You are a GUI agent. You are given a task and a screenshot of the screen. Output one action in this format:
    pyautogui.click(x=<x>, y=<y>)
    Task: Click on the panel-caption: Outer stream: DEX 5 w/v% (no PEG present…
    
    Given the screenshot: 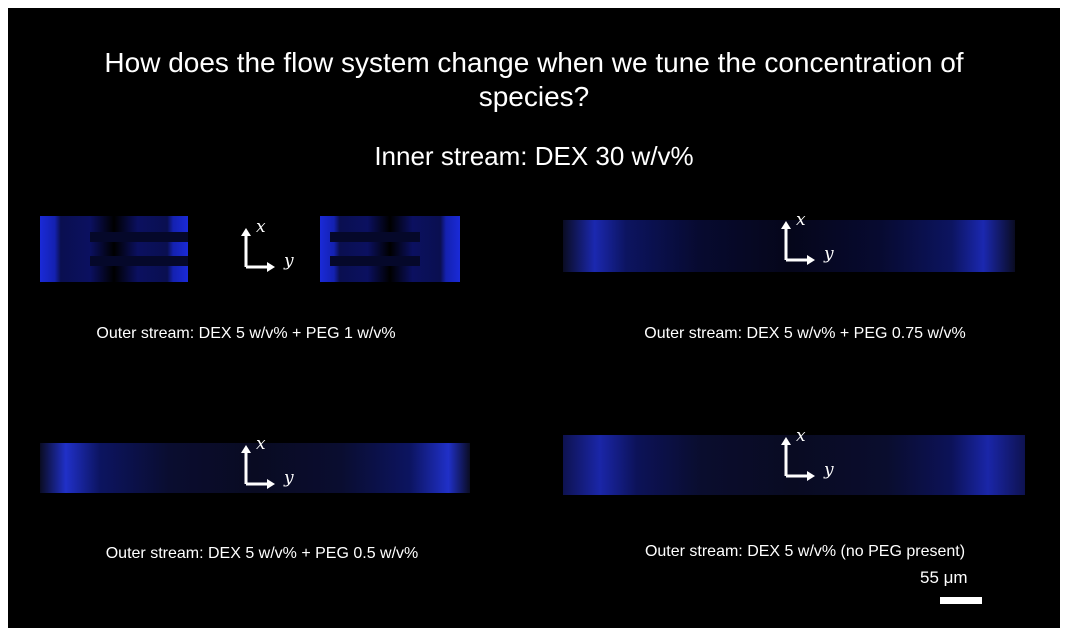 What is the action you would take?
    pyautogui.click(x=805, y=551)
    